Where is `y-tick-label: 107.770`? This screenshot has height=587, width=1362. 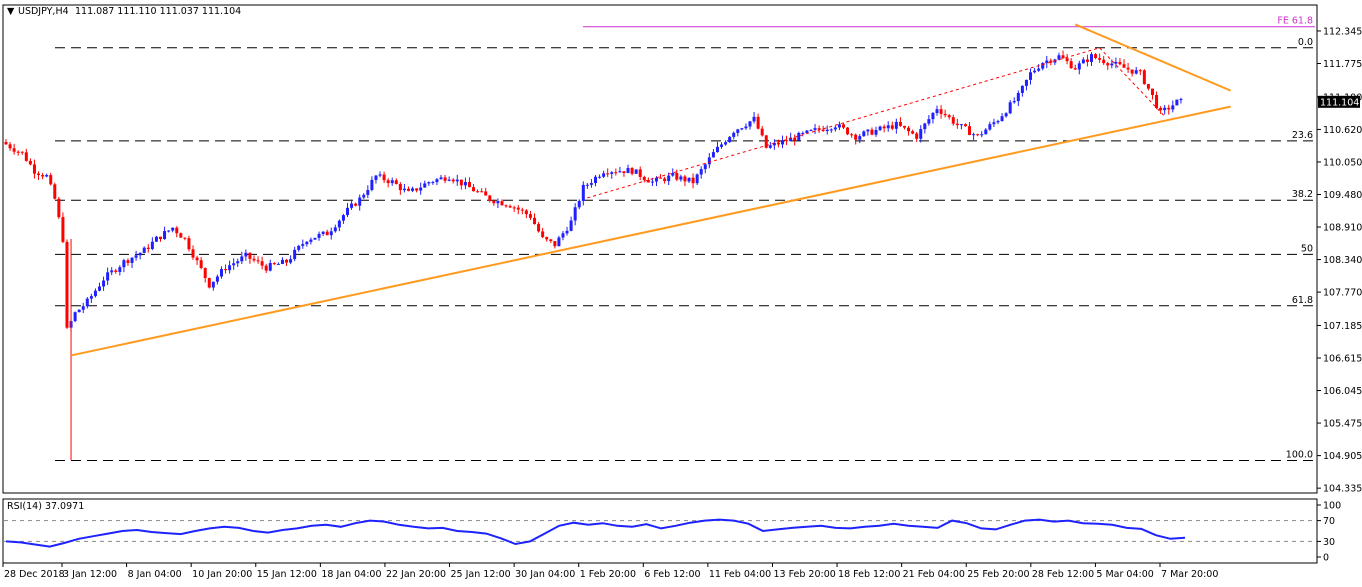
y-tick-label: 107.770 is located at coordinates (1342, 293).